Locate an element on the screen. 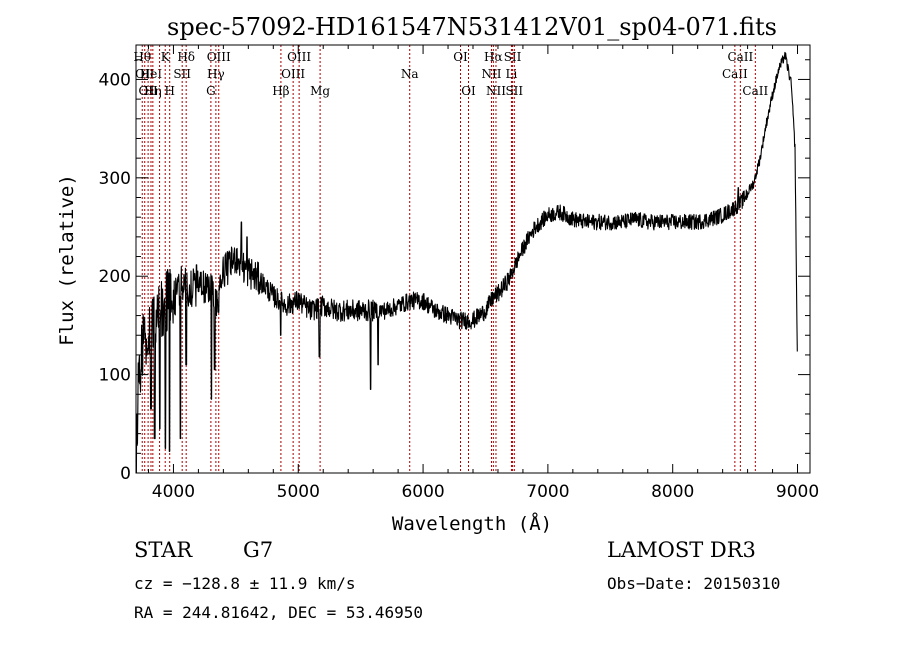 The height and width of the screenshot is (649, 900). spectral-line-label: Hδ is located at coordinates (186, 57).